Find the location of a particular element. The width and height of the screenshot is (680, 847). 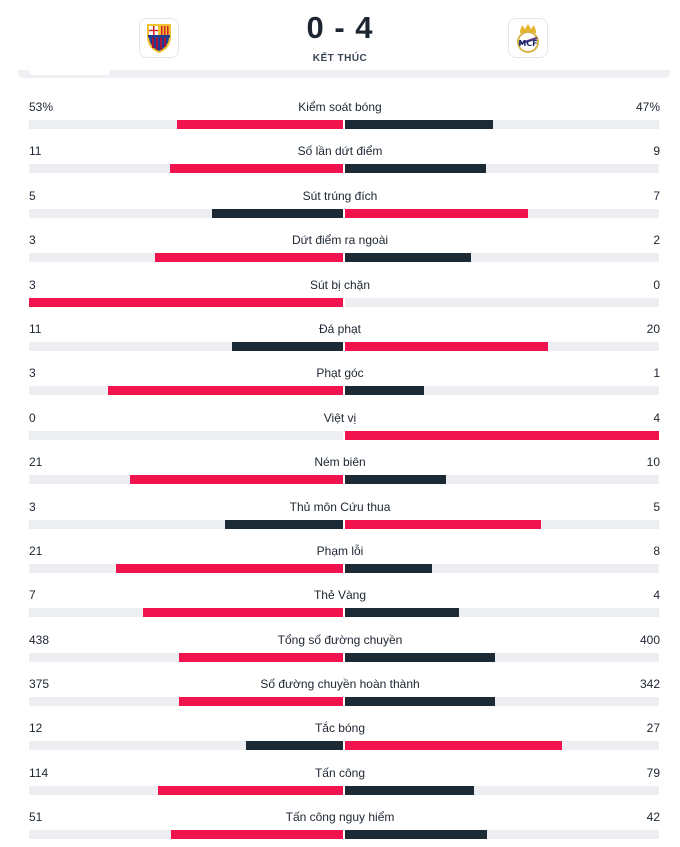

stat-away-value: 10 is located at coordinates (653, 462).